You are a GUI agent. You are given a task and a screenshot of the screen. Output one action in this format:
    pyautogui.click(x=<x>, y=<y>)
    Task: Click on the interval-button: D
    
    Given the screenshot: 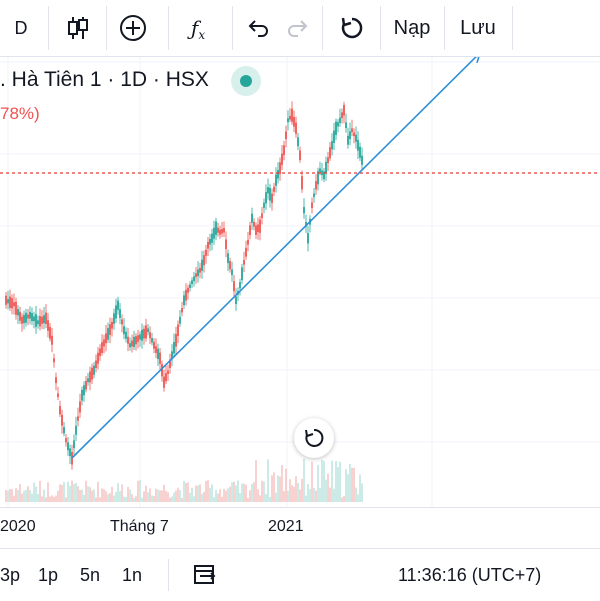 What is the action you would take?
    pyautogui.click(x=21, y=27)
    